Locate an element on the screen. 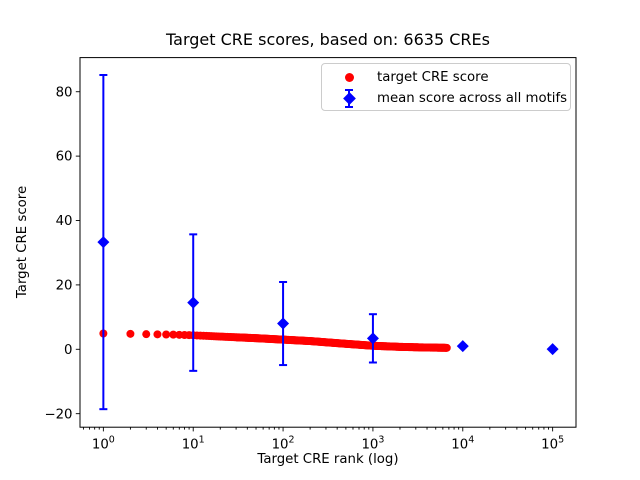  x-tick-label: 10⁵ is located at coordinates (552, 444).